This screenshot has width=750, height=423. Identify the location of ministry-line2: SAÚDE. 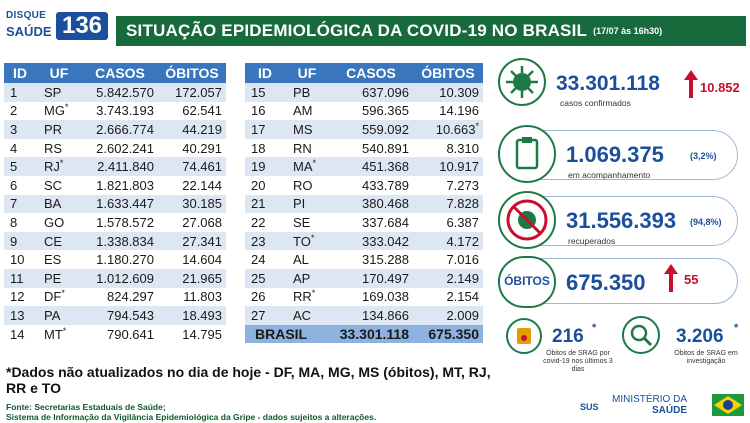
(670, 410).